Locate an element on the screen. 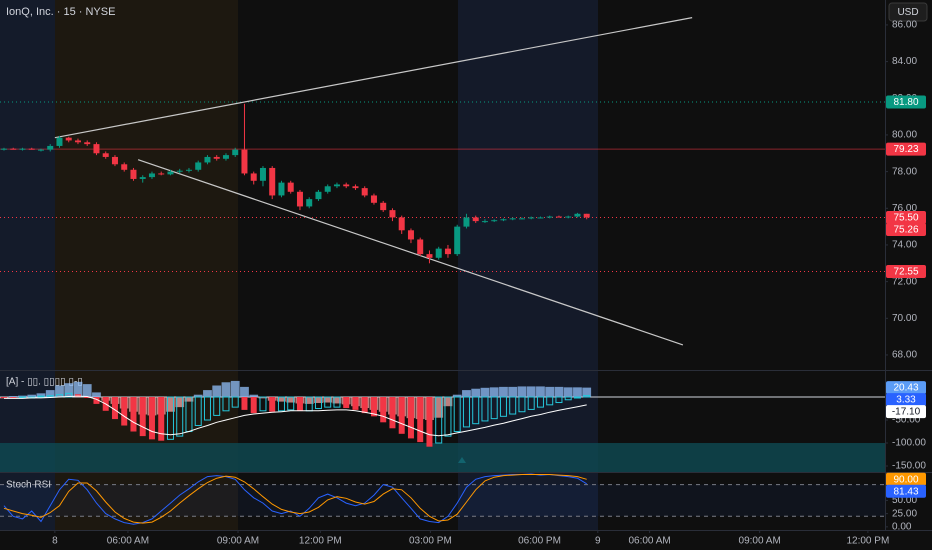 The height and width of the screenshot is (550, 932). price-label: 3.33 is located at coordinates (906, 400).